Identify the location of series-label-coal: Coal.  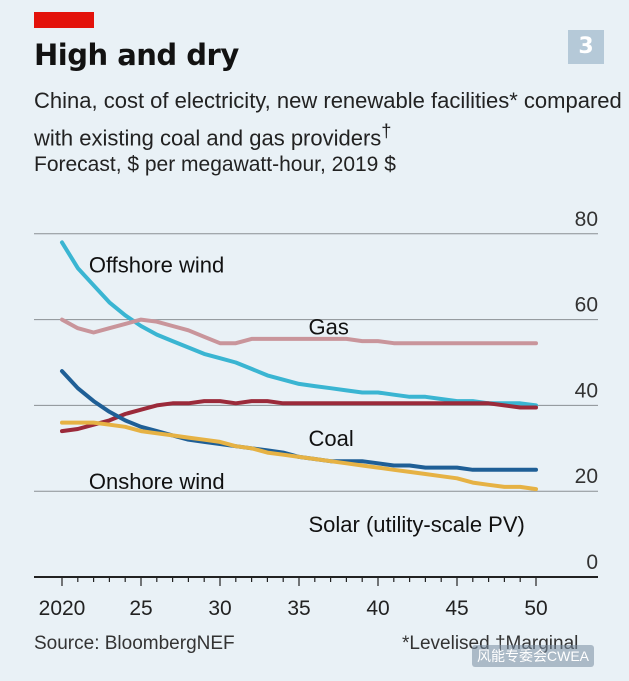
(330, 438).